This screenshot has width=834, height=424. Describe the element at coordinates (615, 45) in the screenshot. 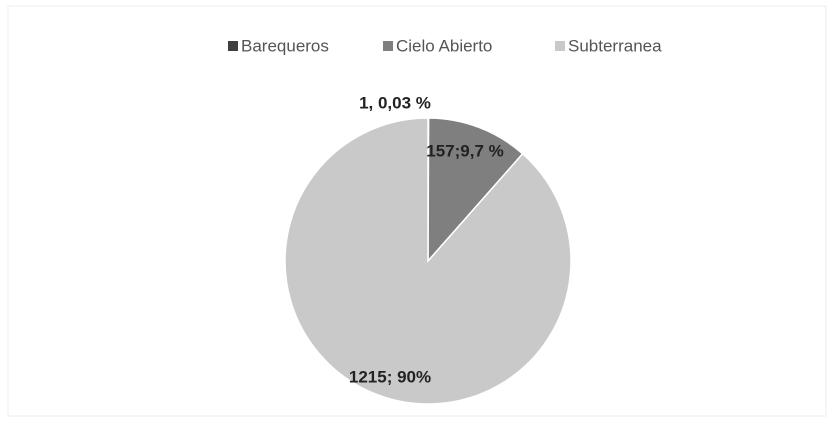

I see `legend-label: Subterranea` at that location.